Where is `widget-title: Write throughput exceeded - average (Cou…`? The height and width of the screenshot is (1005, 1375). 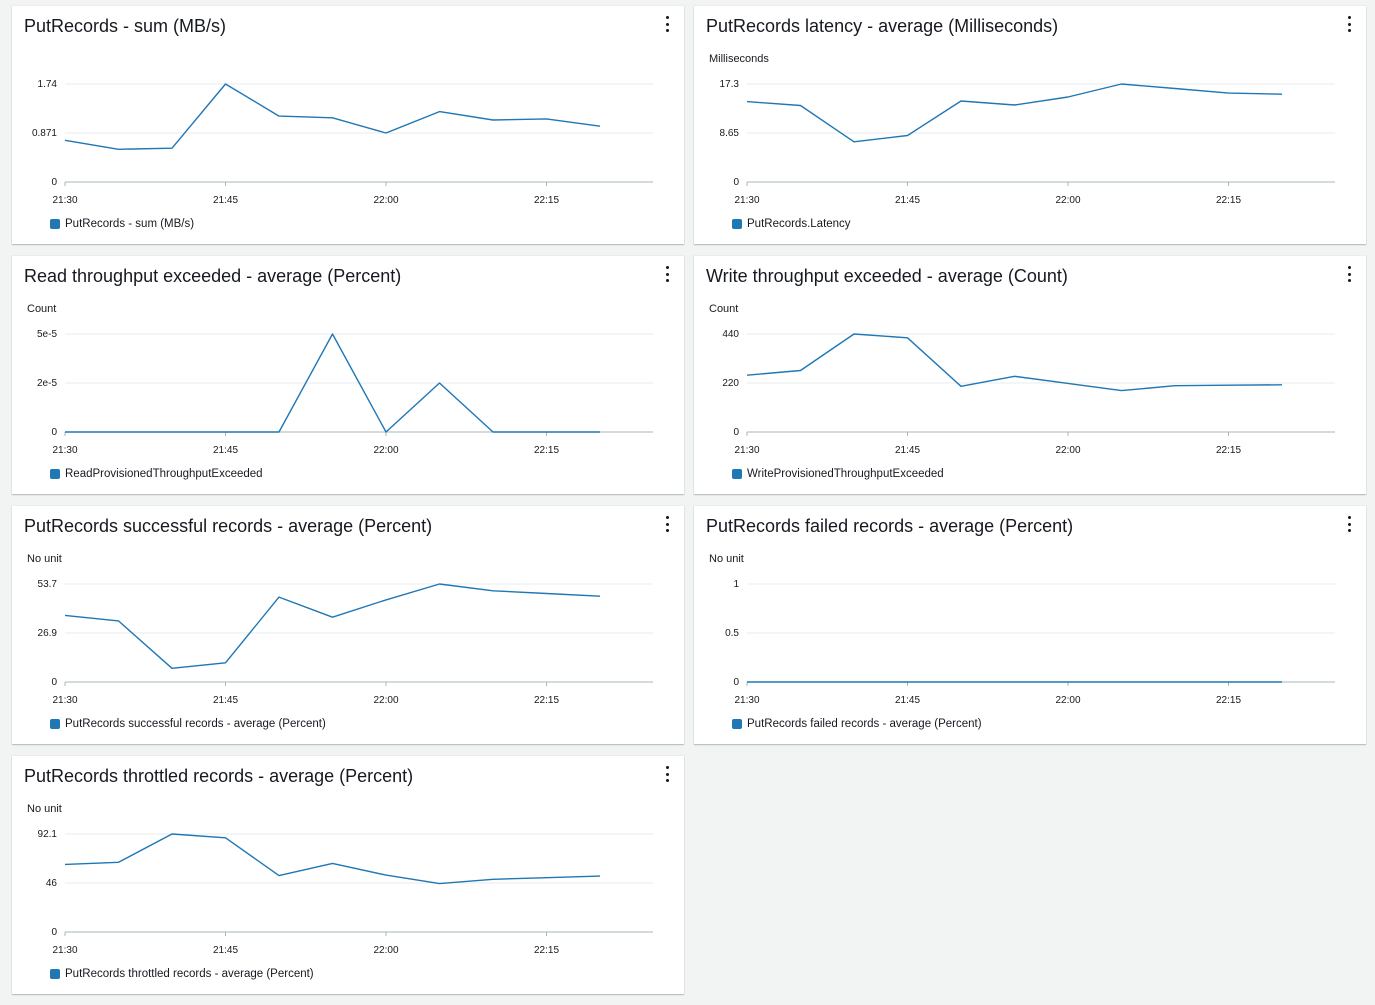 widget-title: Write throughput exceeded - average (Cou… is located at coordinates (887, 276).